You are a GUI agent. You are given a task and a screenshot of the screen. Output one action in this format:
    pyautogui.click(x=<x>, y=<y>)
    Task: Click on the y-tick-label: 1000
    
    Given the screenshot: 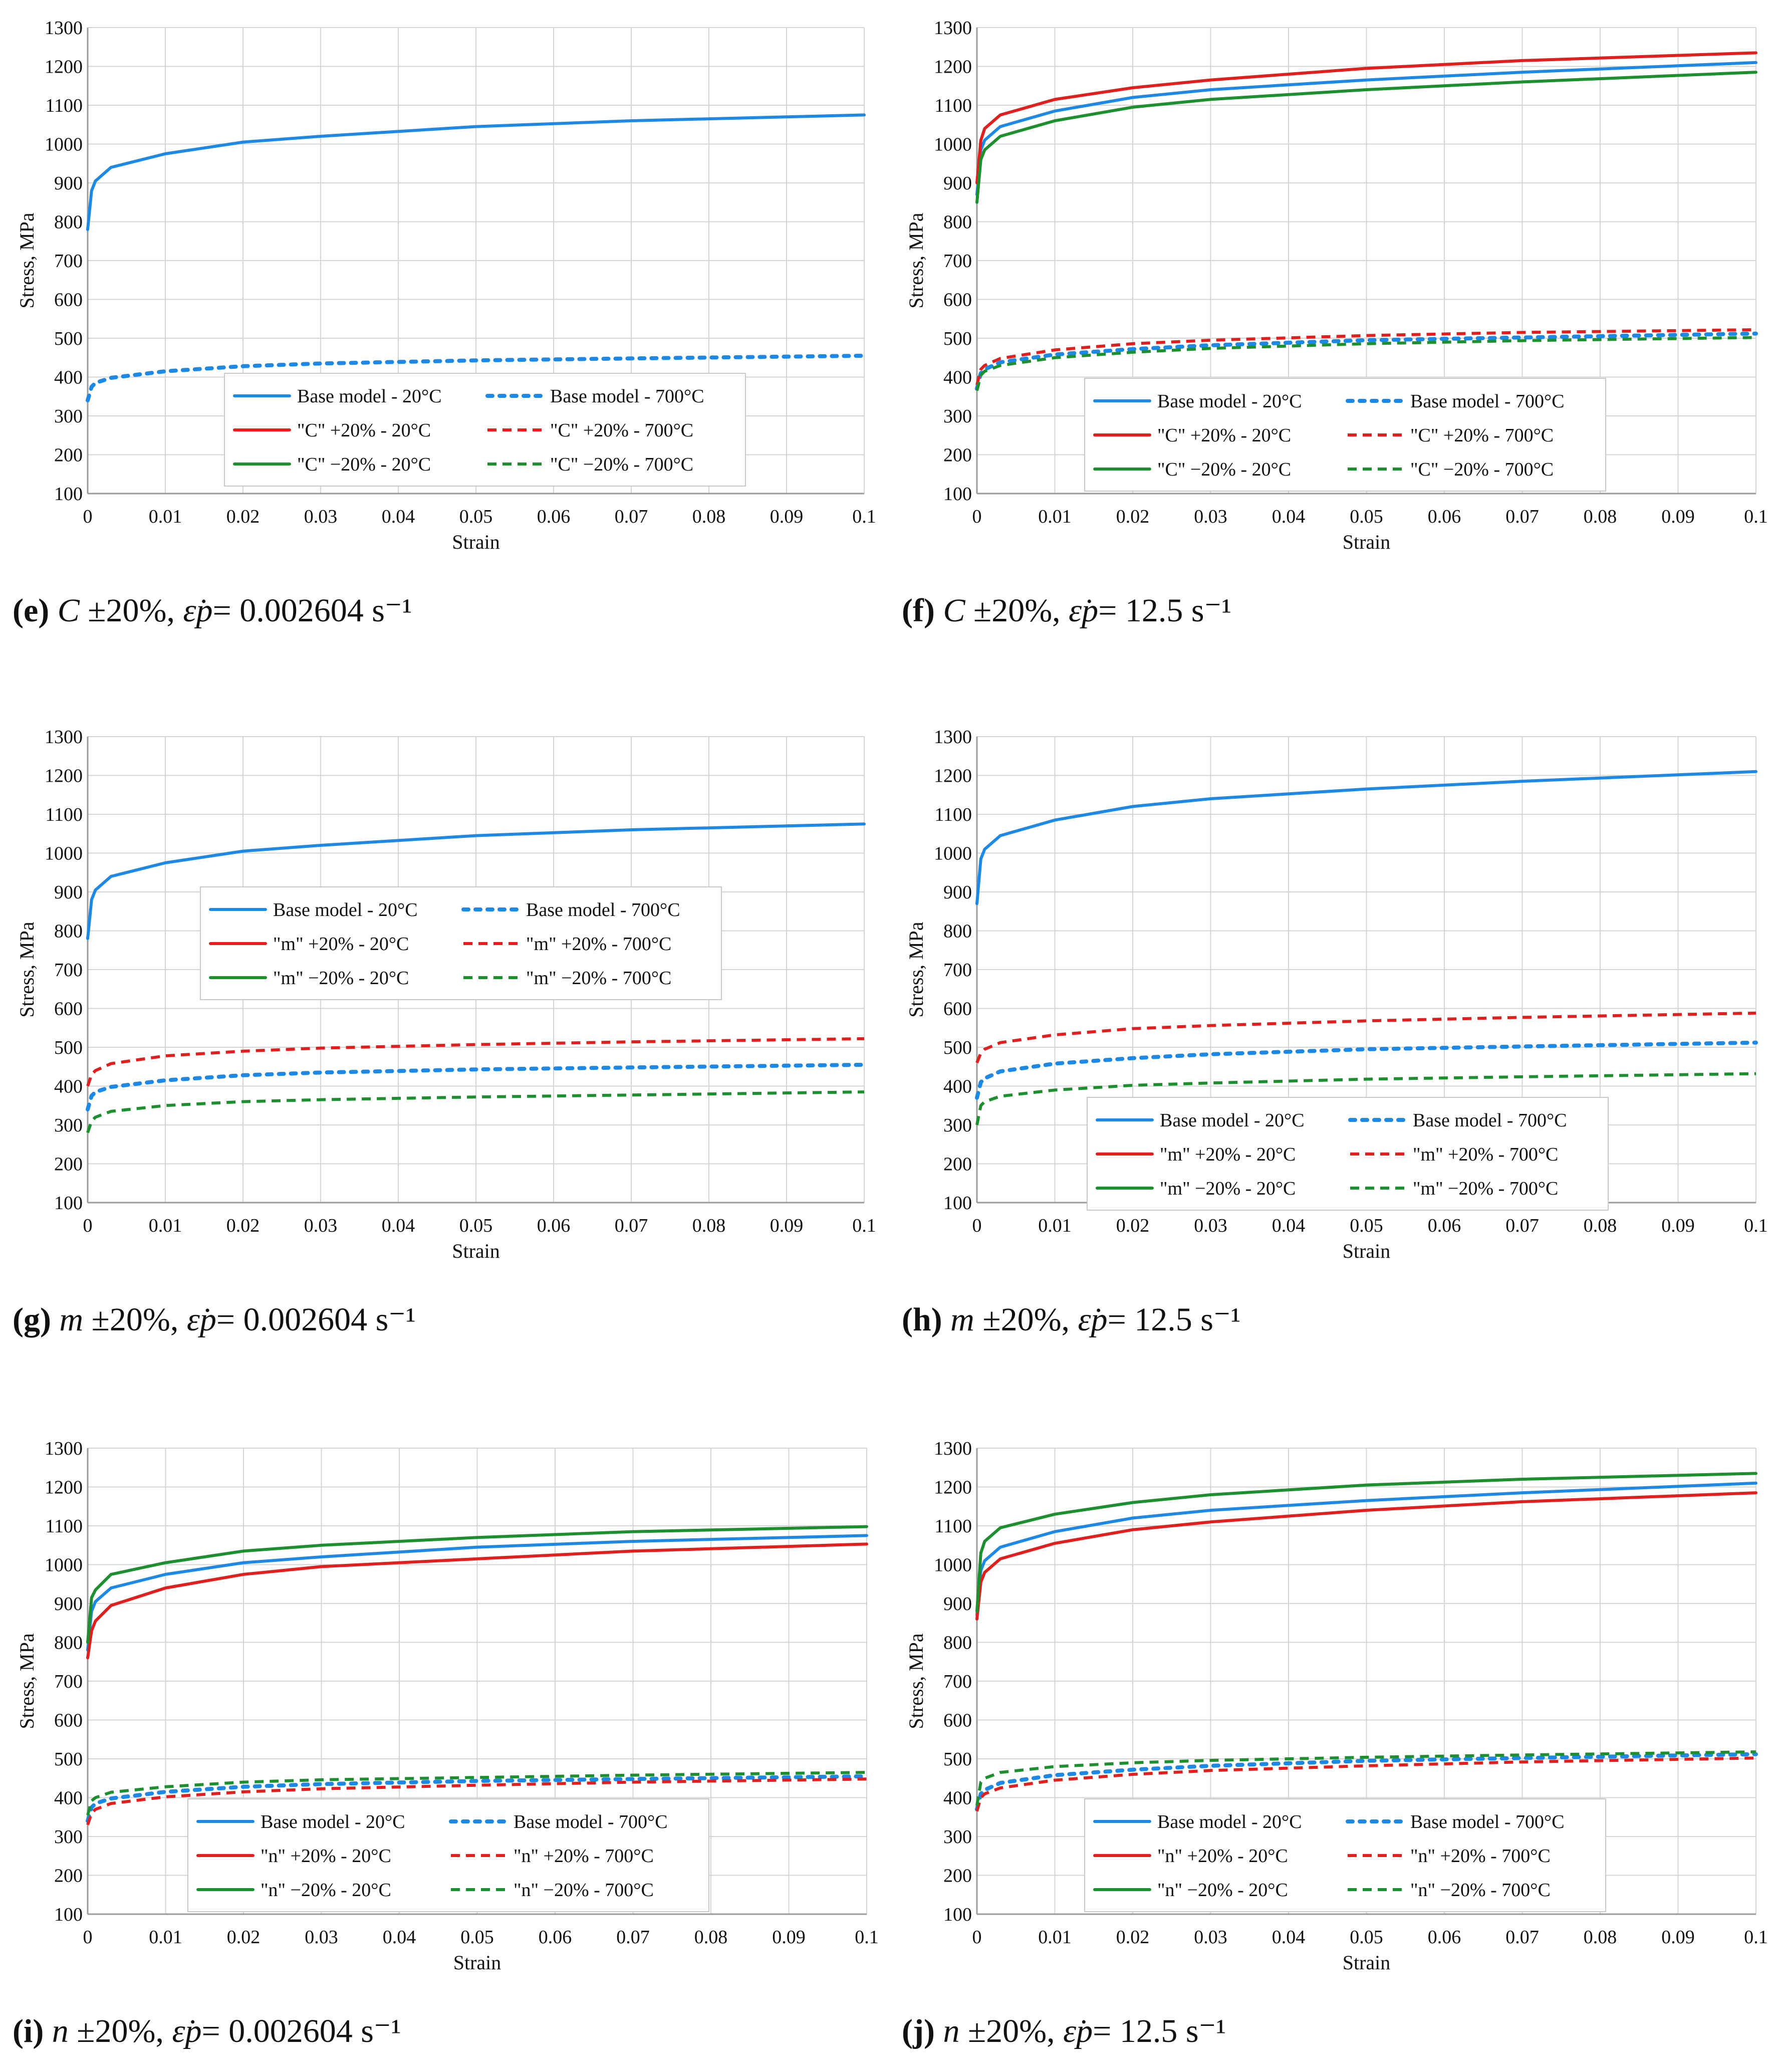 What is the action you would take?
    pyautogui.click(x=64, y=853)
    